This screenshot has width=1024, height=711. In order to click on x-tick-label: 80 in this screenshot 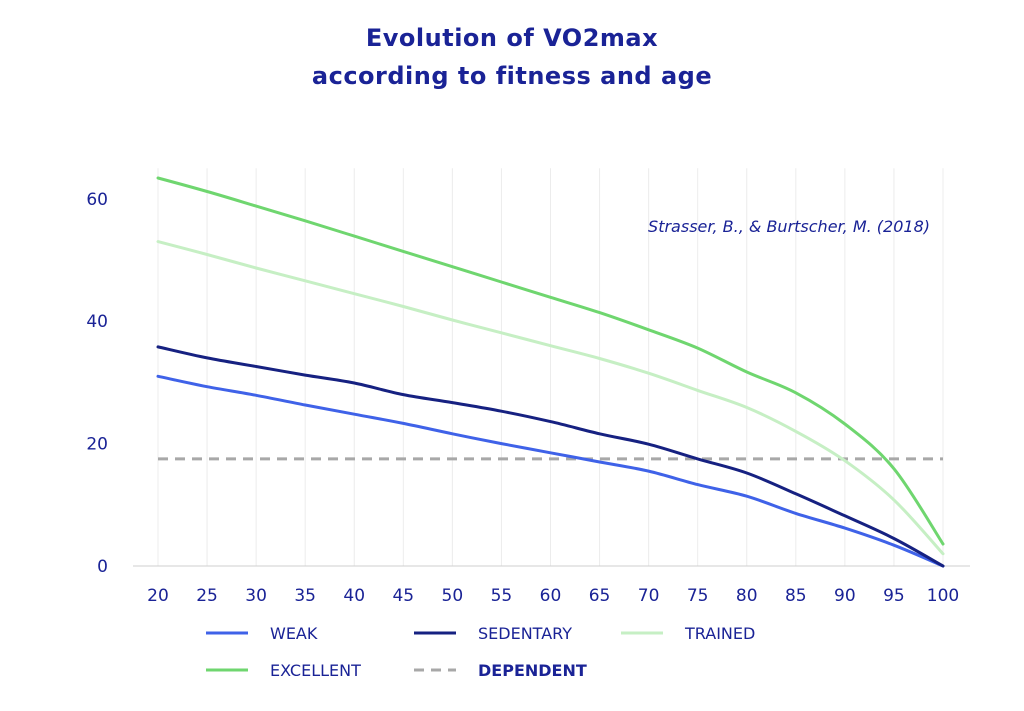, I will do `click(747, 596)`.